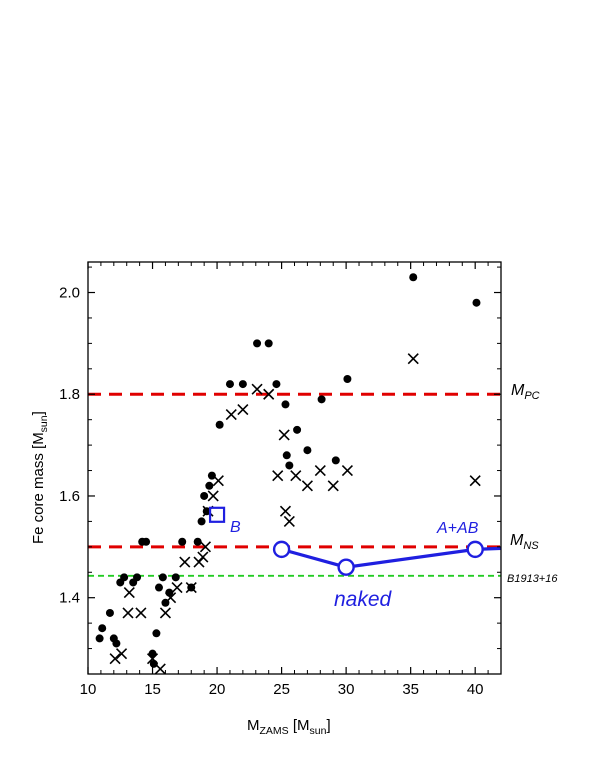  Describe the element at coordinates (391, 557) in the screenshot. I see `naked-line` at that location.